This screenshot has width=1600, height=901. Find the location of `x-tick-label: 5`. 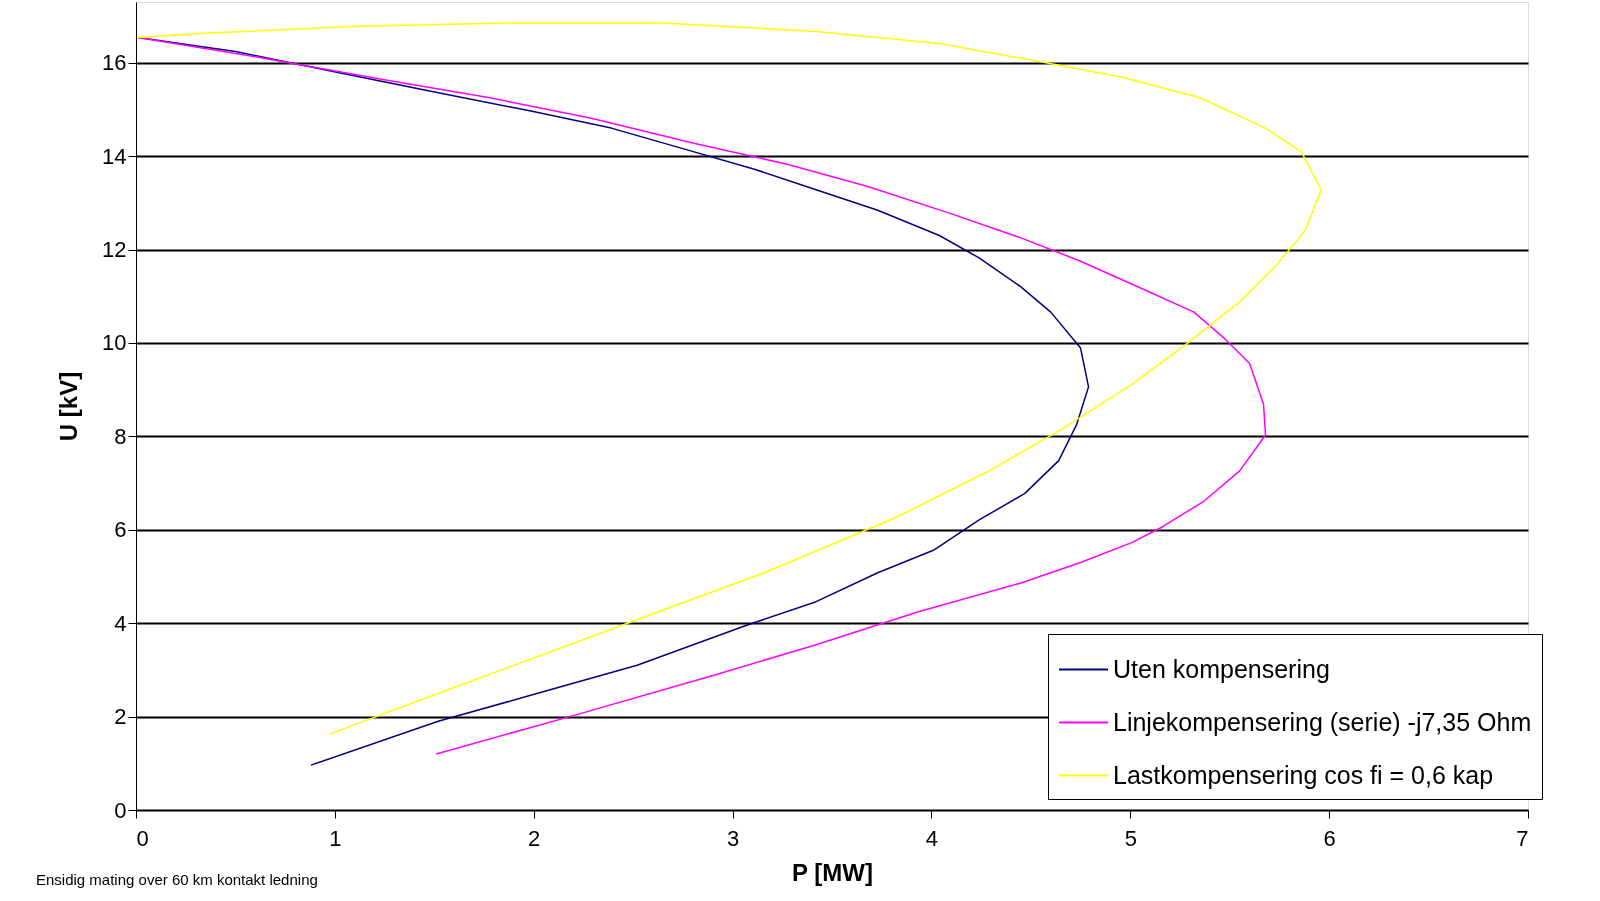

x-tick-label: 5 is located at coordinates (1130, 838).